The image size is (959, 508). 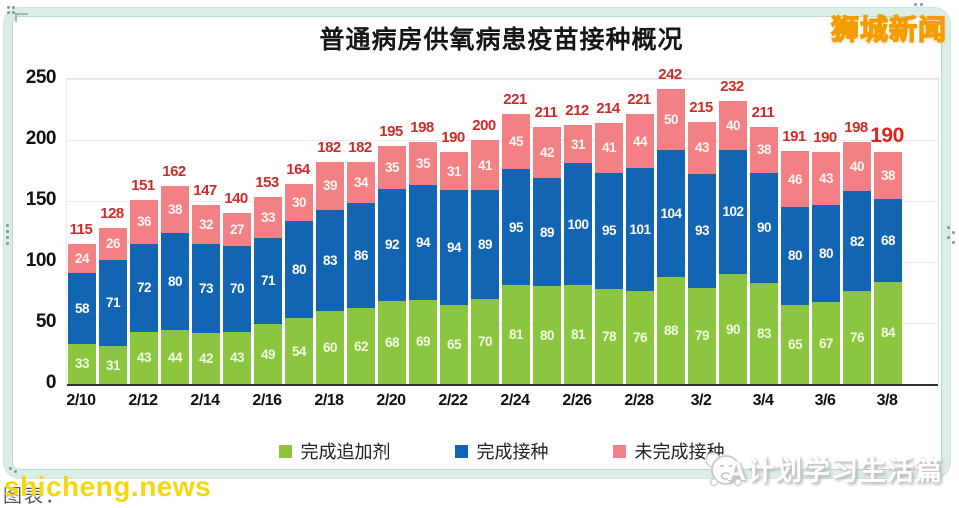 What do you see at coordinates (702, 231) in the screenshot?
I see `segment-value: 93` at bounding box center [702, 231].